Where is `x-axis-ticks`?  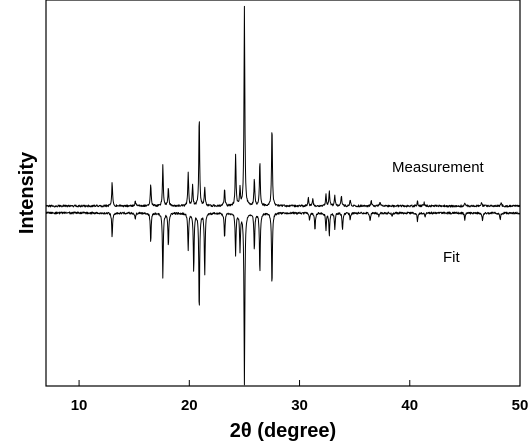 x-axis-ticks is located at coordinates (299, 383).